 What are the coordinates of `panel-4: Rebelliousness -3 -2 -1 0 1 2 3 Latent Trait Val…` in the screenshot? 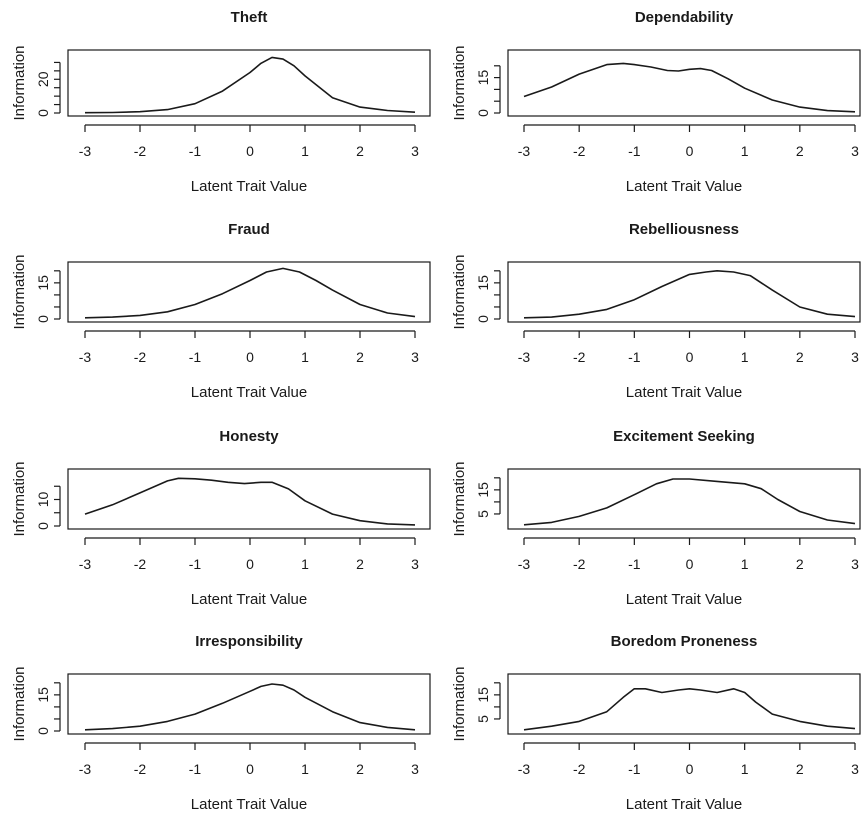 It's located at (656, 311).